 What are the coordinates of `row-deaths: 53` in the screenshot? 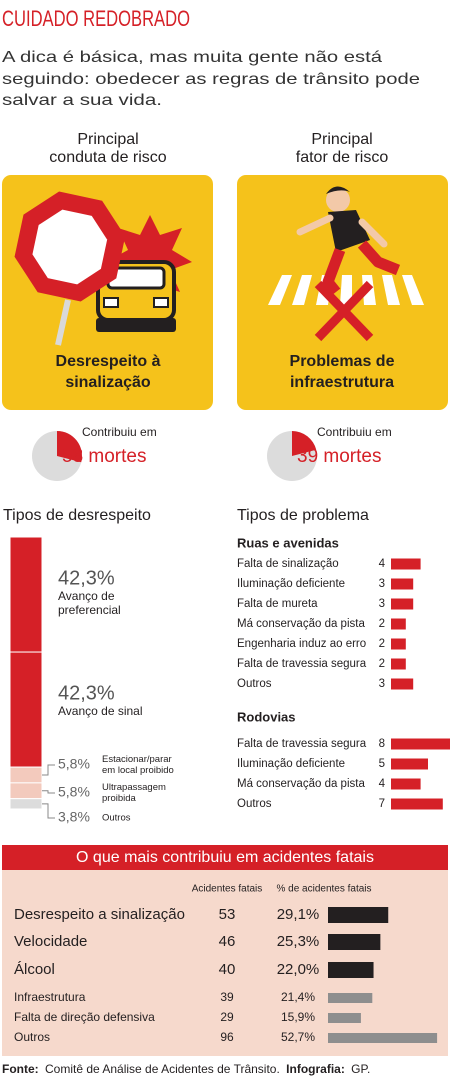 It's located at (227, 914).